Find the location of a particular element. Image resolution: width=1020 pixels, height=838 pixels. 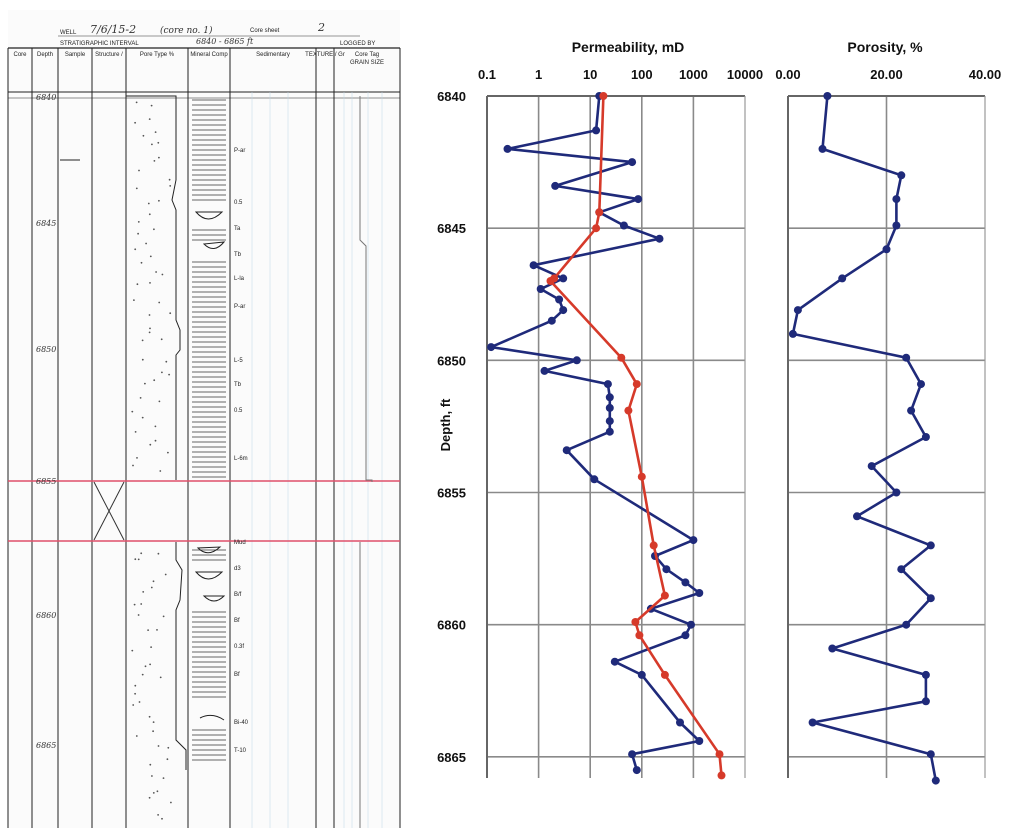

texture-note: L-la is located at coordinates (239, 279).